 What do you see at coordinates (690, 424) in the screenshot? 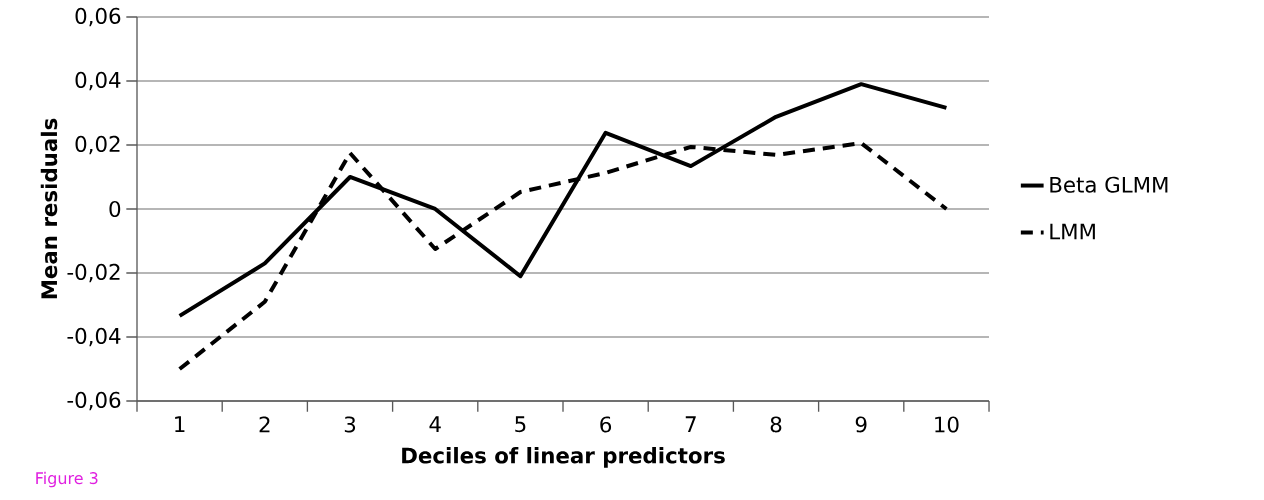
I see `x-tick-label: 7` at bounding box center [690, 424].